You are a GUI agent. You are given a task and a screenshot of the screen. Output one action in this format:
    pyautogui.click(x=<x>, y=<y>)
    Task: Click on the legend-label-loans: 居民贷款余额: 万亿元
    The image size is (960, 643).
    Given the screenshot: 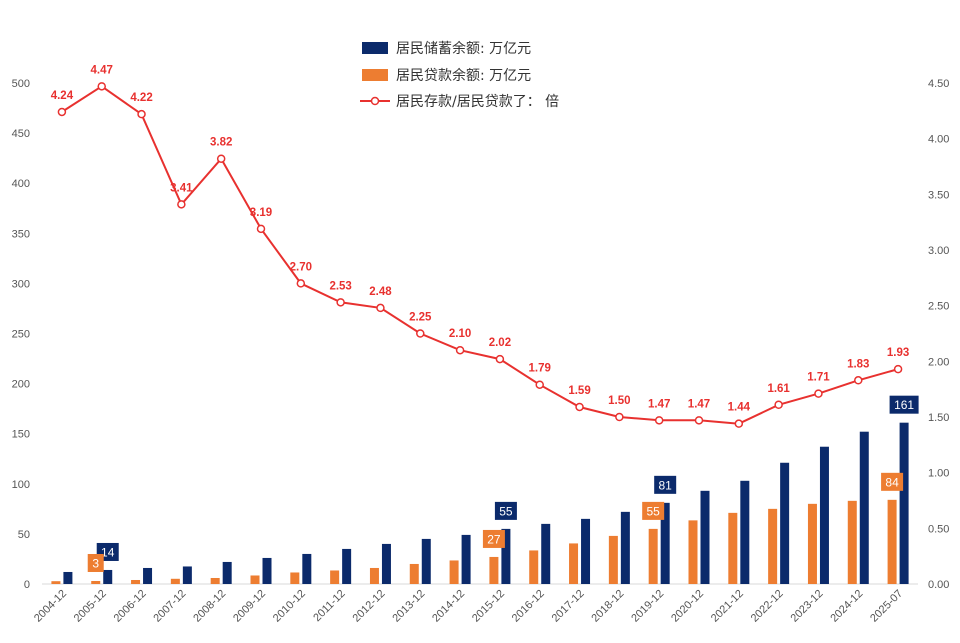 What is the action you would take?
    pyautogui.click(x=463, y=75)
    